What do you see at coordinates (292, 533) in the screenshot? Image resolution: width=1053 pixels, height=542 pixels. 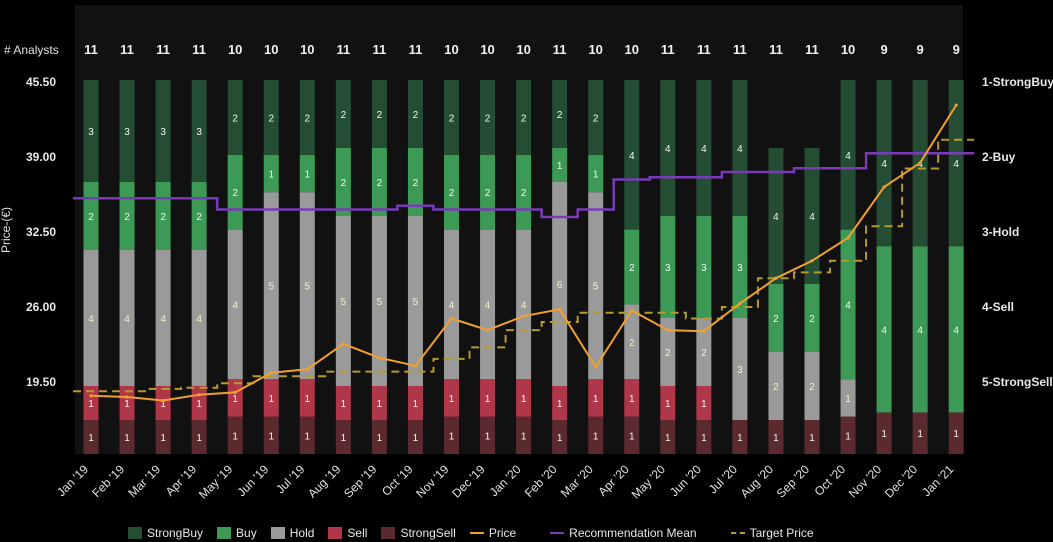 I see `legend-hold: Hold` at bounding box center [292, 533].